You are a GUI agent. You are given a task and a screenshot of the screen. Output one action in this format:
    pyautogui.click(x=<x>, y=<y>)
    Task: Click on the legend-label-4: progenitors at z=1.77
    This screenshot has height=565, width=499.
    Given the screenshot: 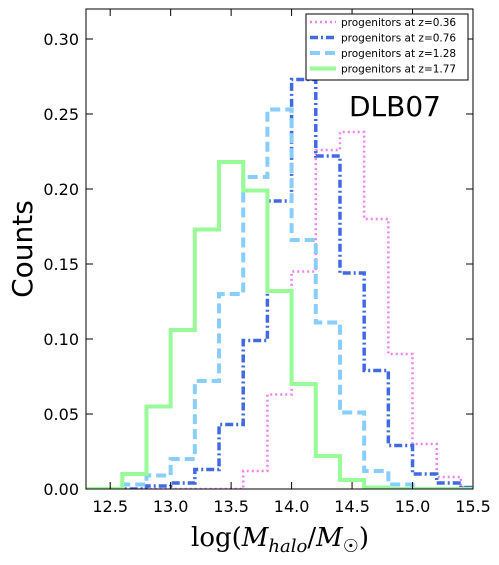 What is the action you would take?
    pyautogui.click(x=398, y=70)
    